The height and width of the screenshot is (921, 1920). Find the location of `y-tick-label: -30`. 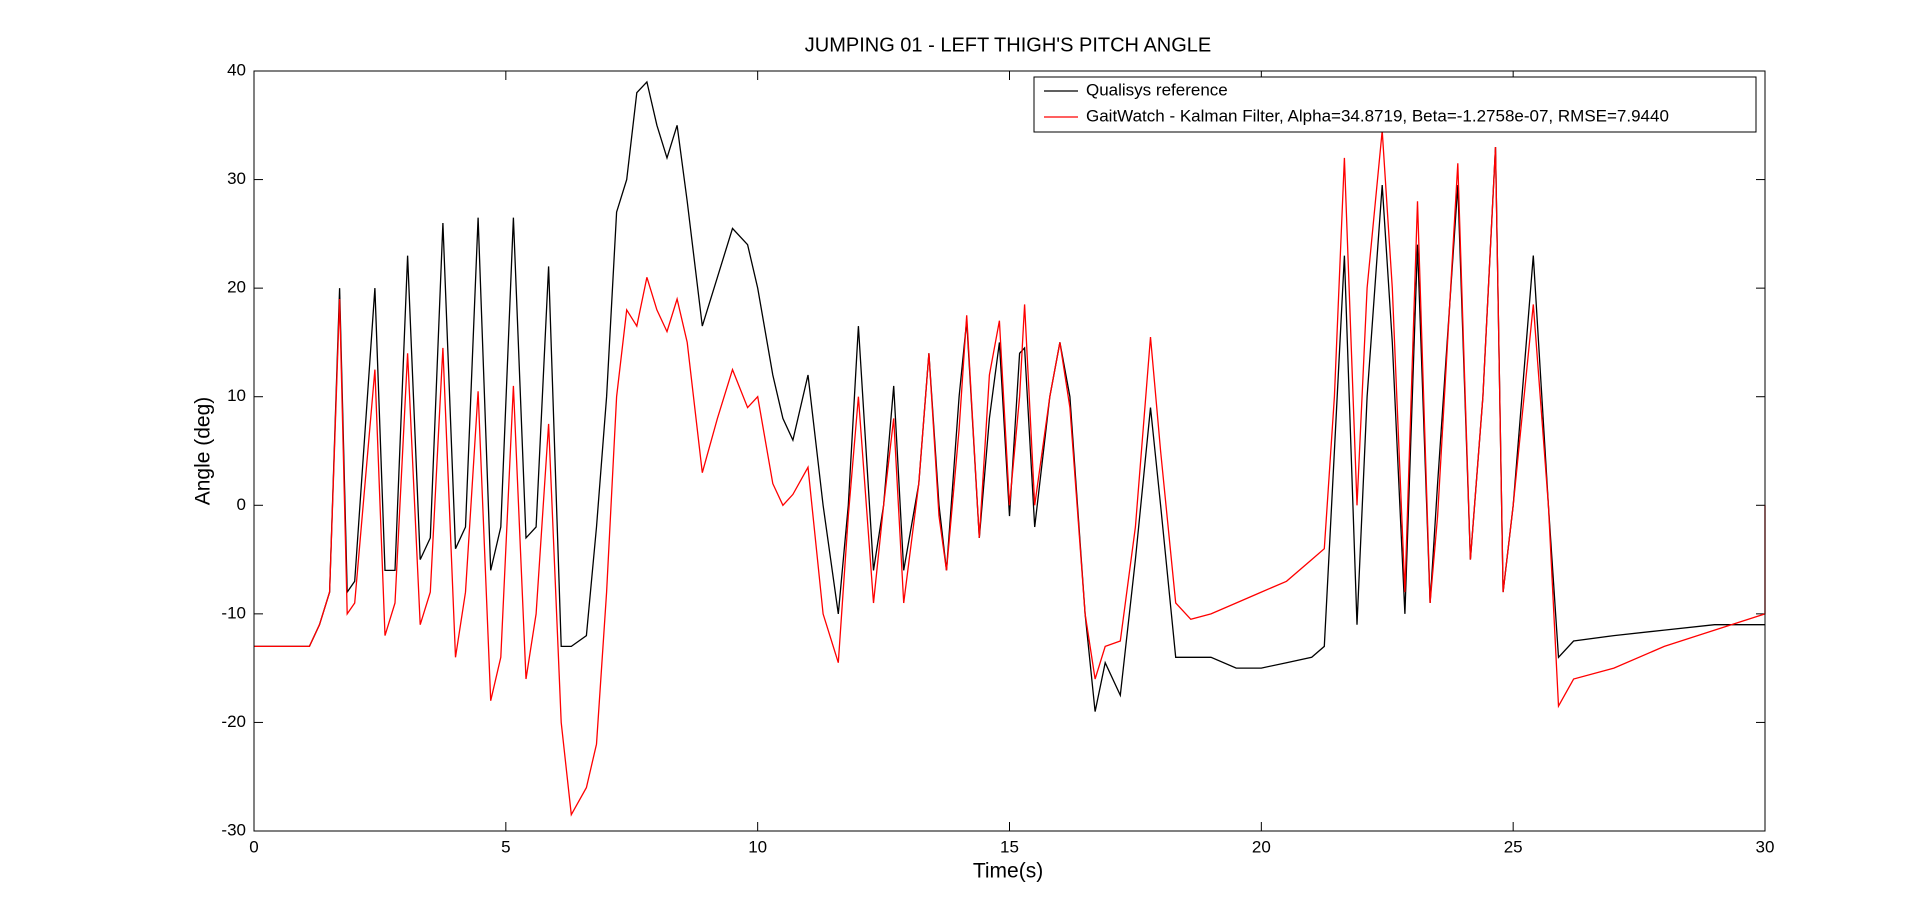

y-tick-label: -30 is located at coordinates (233, 829).